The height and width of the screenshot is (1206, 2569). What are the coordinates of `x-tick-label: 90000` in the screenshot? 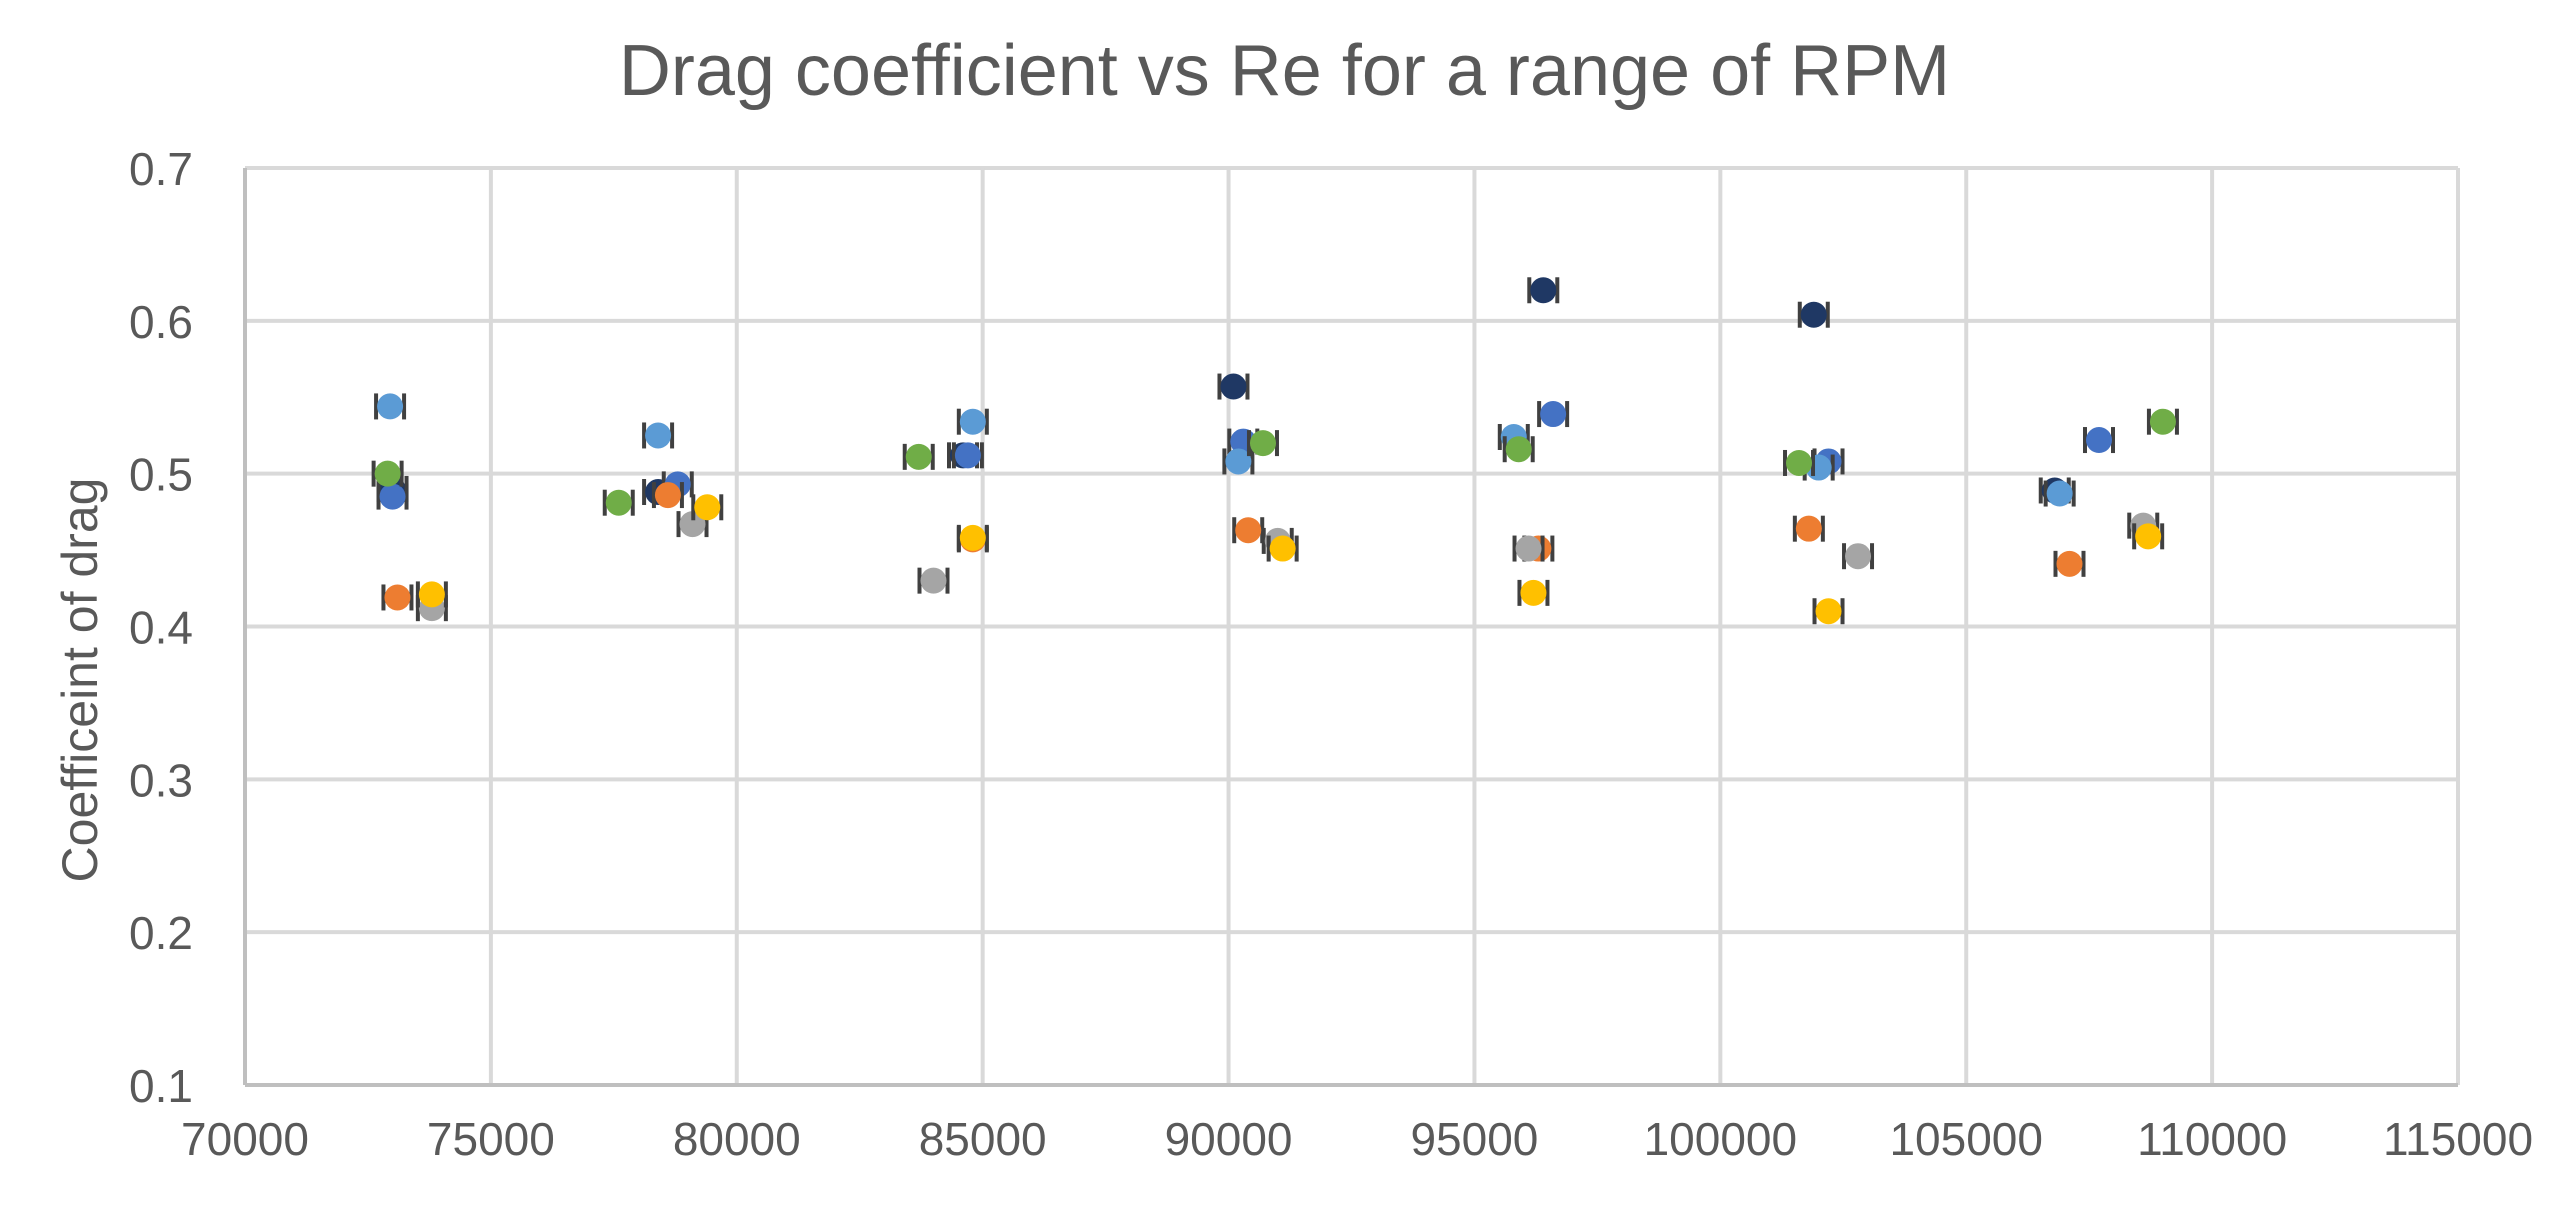 It's located at (1229, 1139).